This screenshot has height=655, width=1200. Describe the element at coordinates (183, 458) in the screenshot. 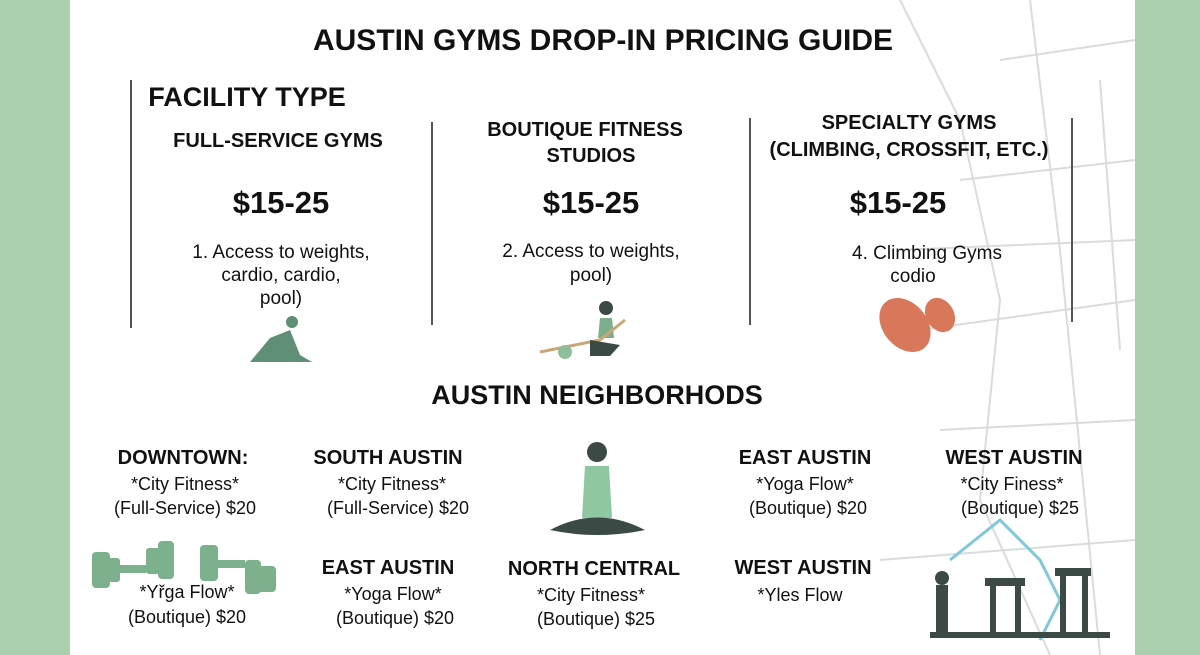

I see `neighborhood-name: DOWNTOWN:` at that location.